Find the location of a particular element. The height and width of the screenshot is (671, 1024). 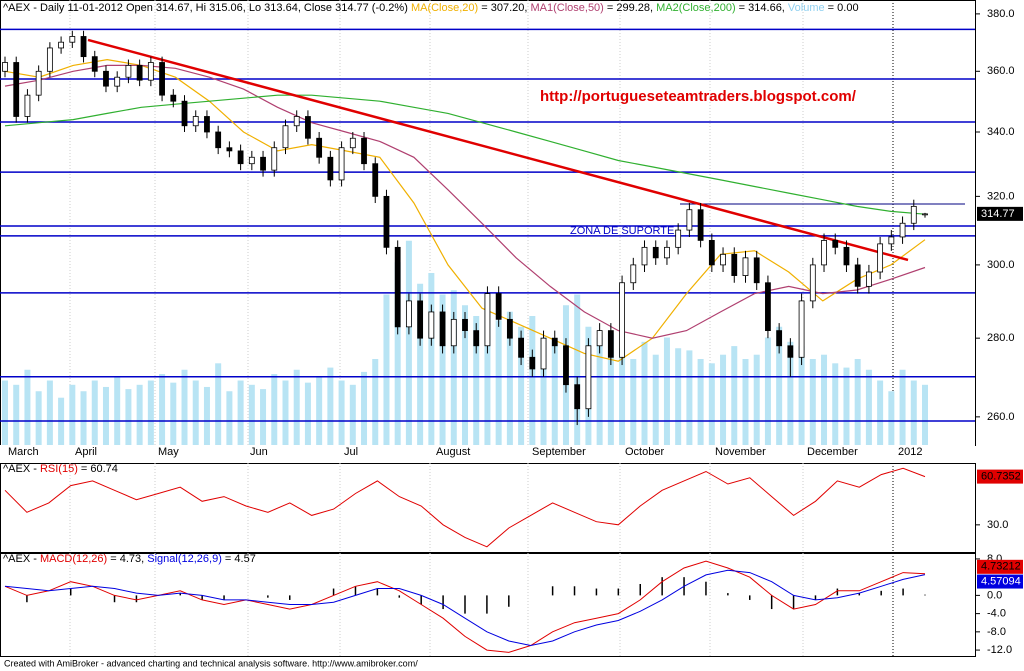

value-tag is located at coordinates (1000, 213).